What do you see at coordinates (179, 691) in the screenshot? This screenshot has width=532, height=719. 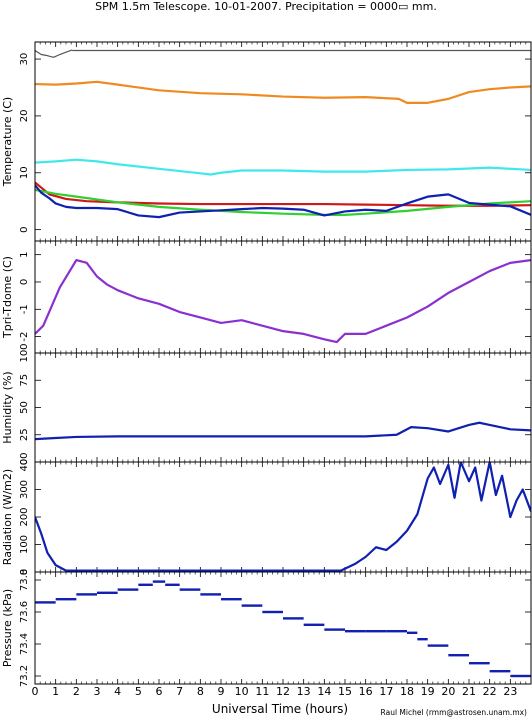 I see `x-tick-label: 7` at bounding box center [179, 691].